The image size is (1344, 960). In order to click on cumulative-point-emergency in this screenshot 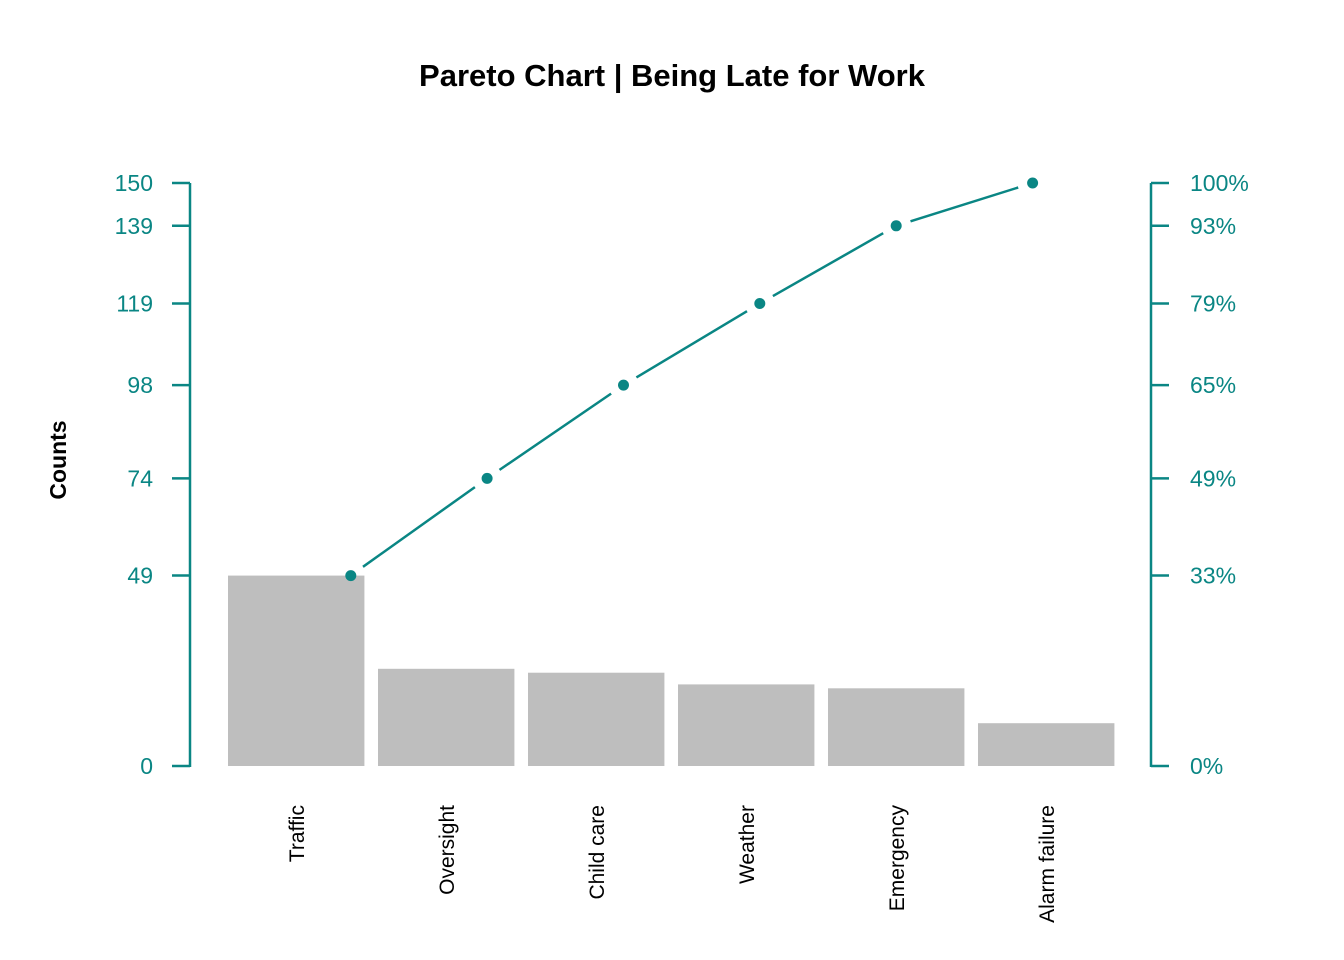, I will do `click(896, 226)`.